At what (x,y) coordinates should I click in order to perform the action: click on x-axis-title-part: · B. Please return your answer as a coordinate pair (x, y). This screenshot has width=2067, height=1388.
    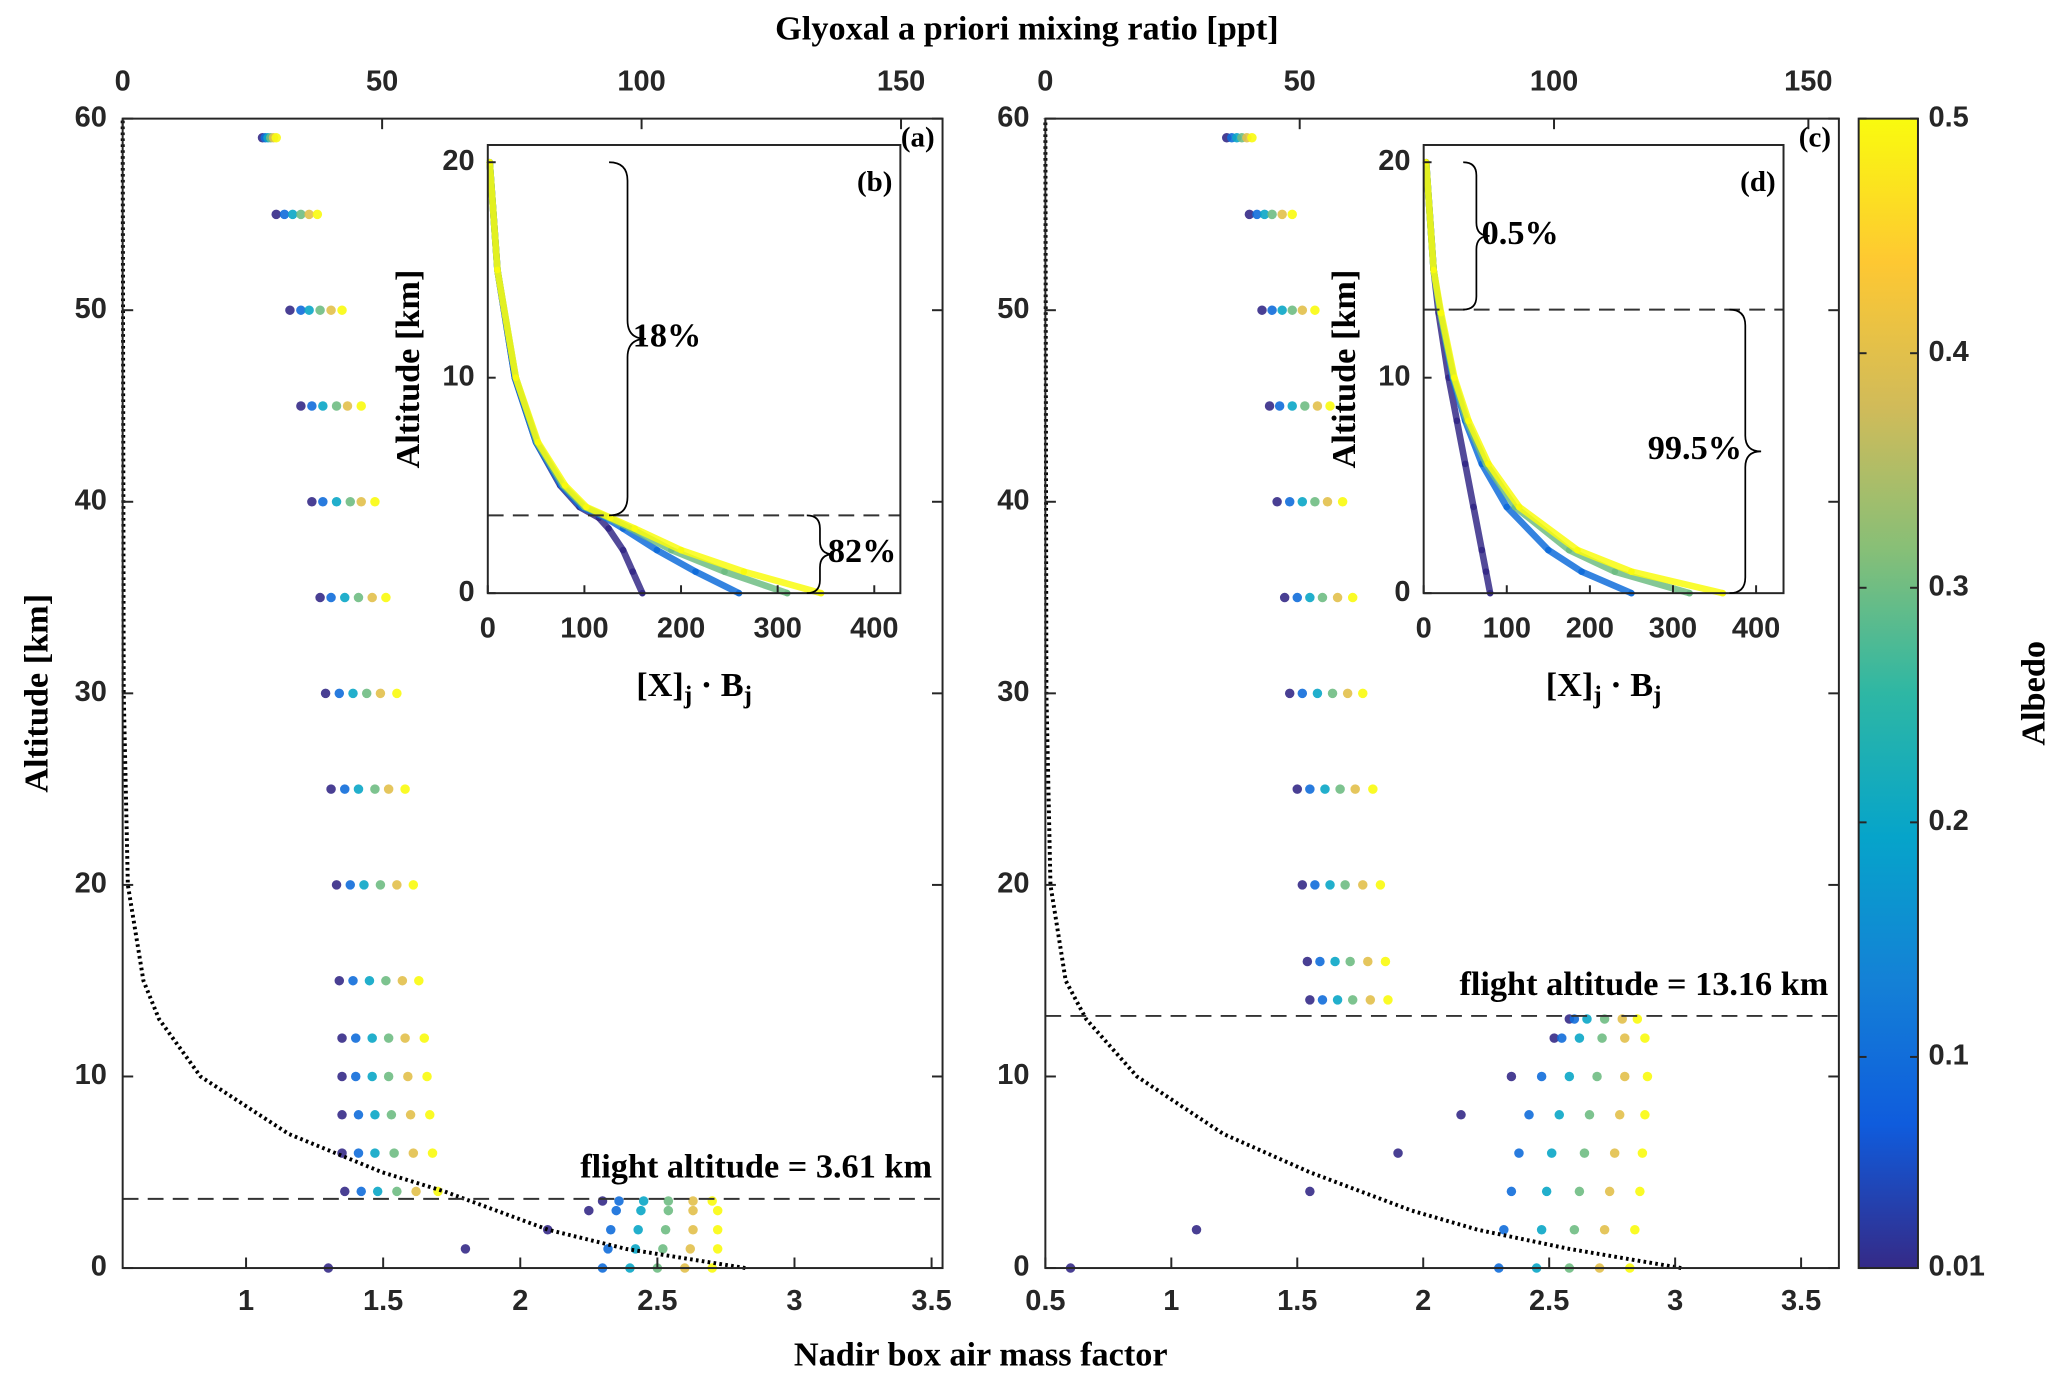
    Looking at the image, I should click on (1627, 685).